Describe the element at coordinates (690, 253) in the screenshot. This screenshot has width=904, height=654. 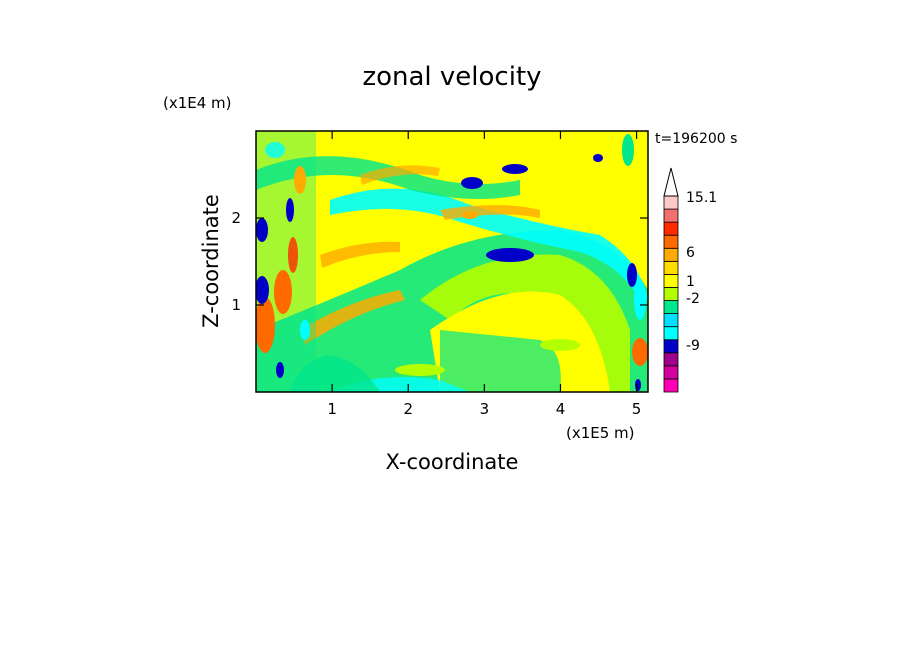
I see `colorbar-label: 6` at that location.